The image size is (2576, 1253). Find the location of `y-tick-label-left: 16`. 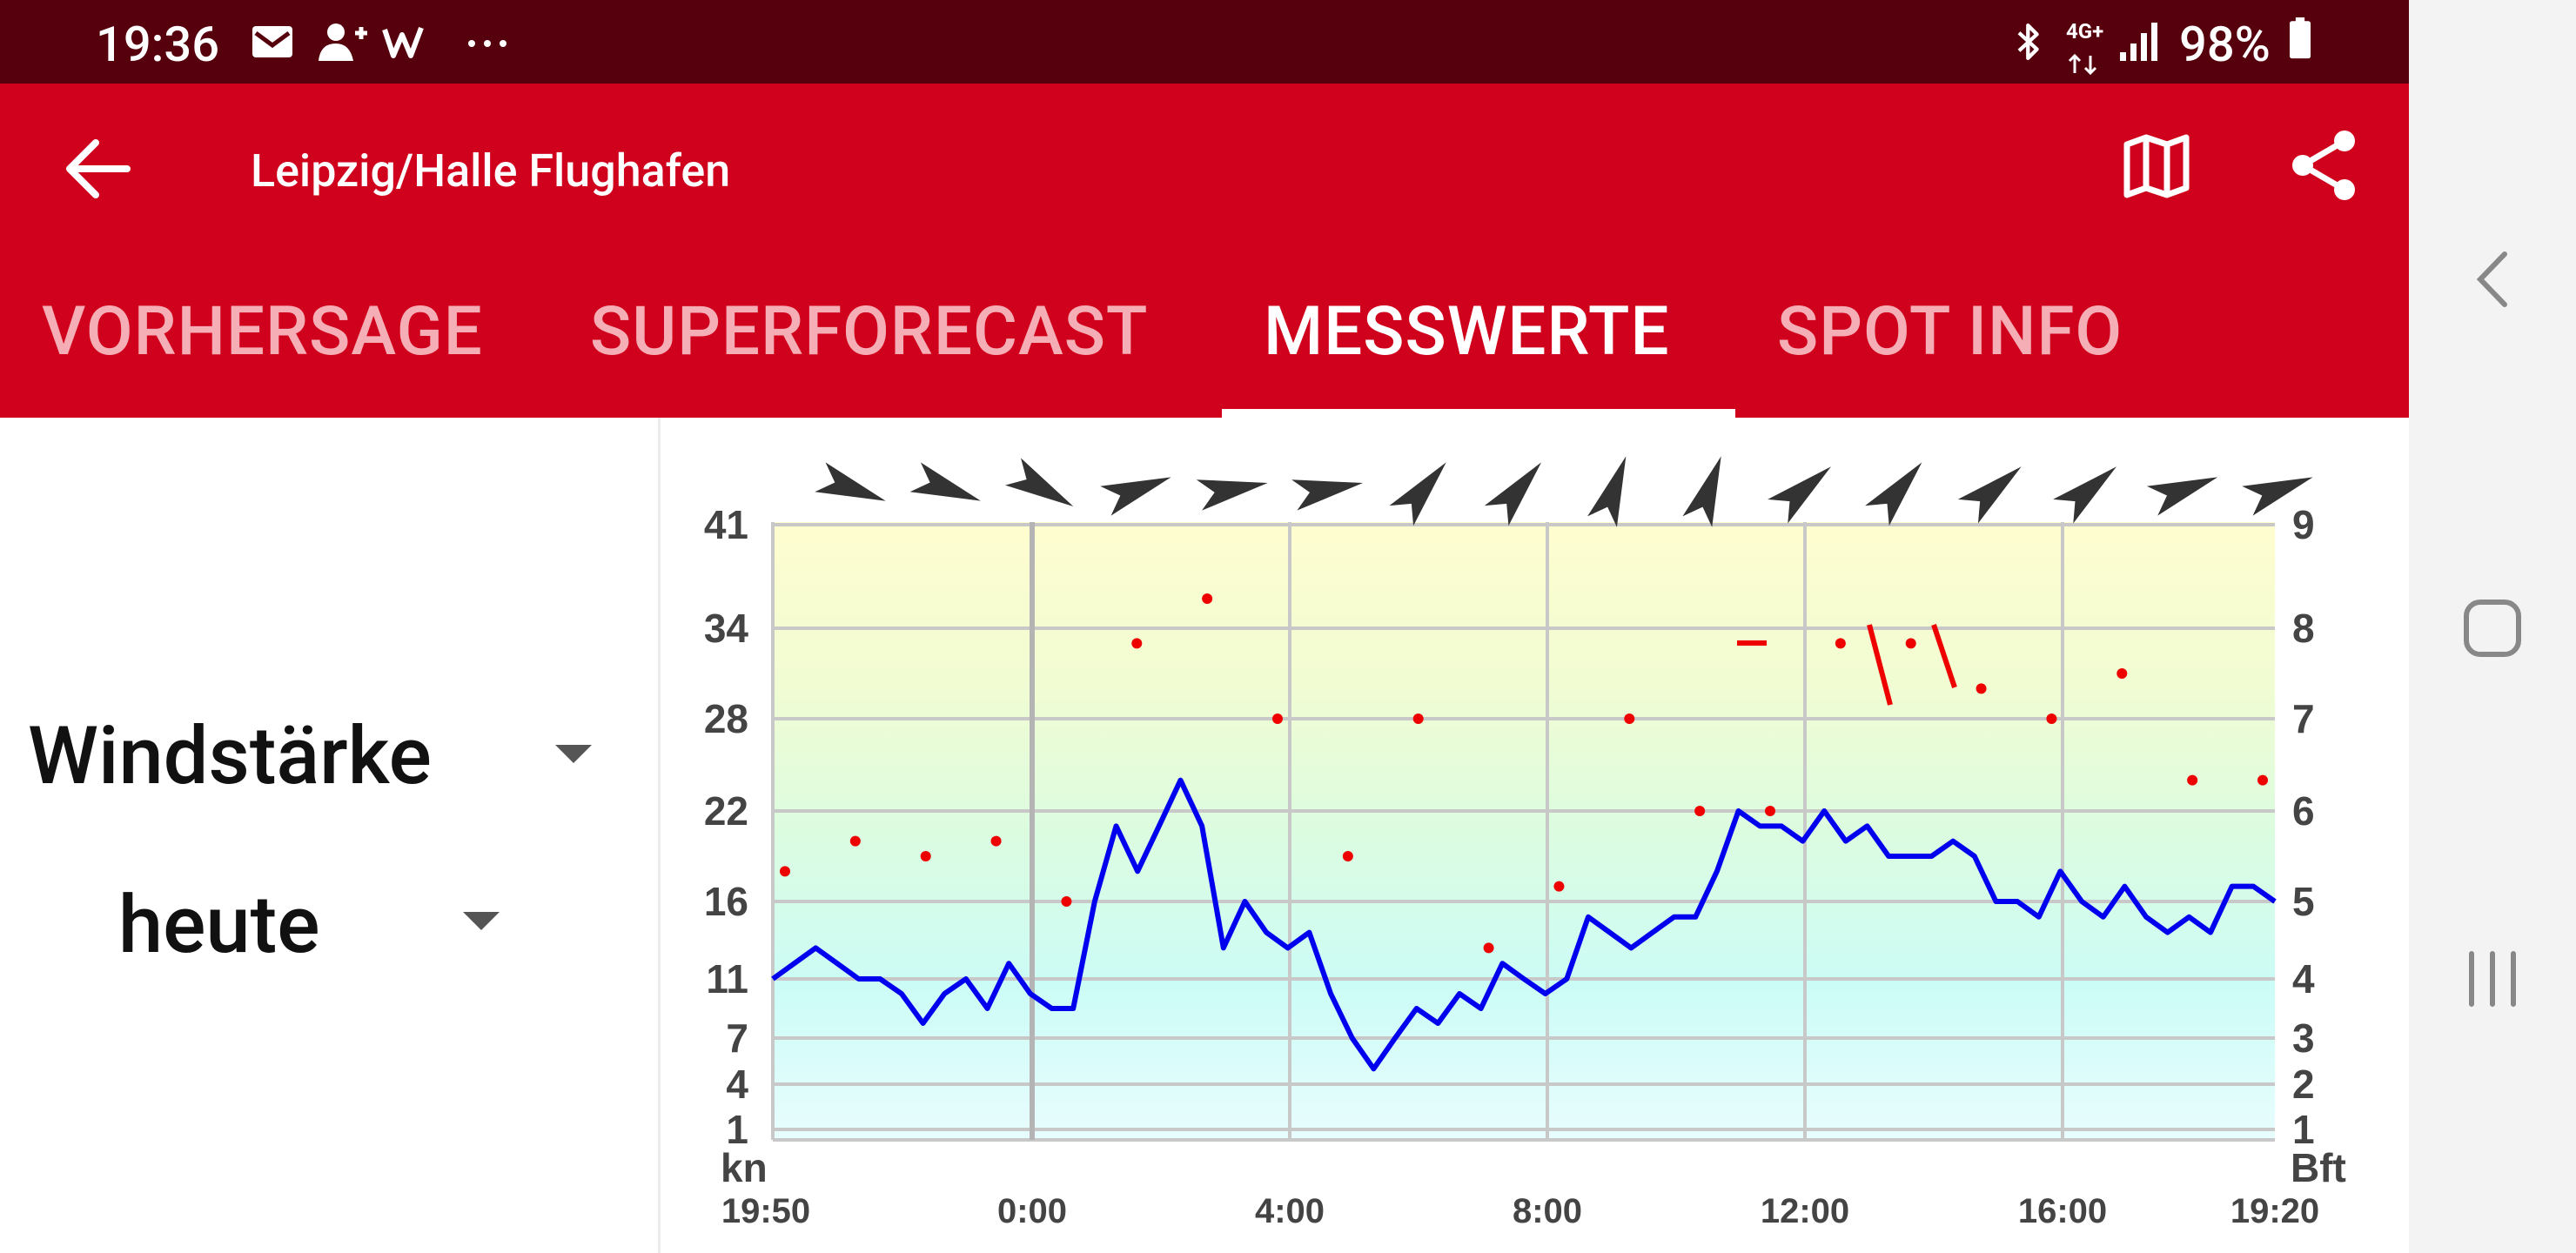

y-tick-label-left: 16 is located at coordinates (726, 901).